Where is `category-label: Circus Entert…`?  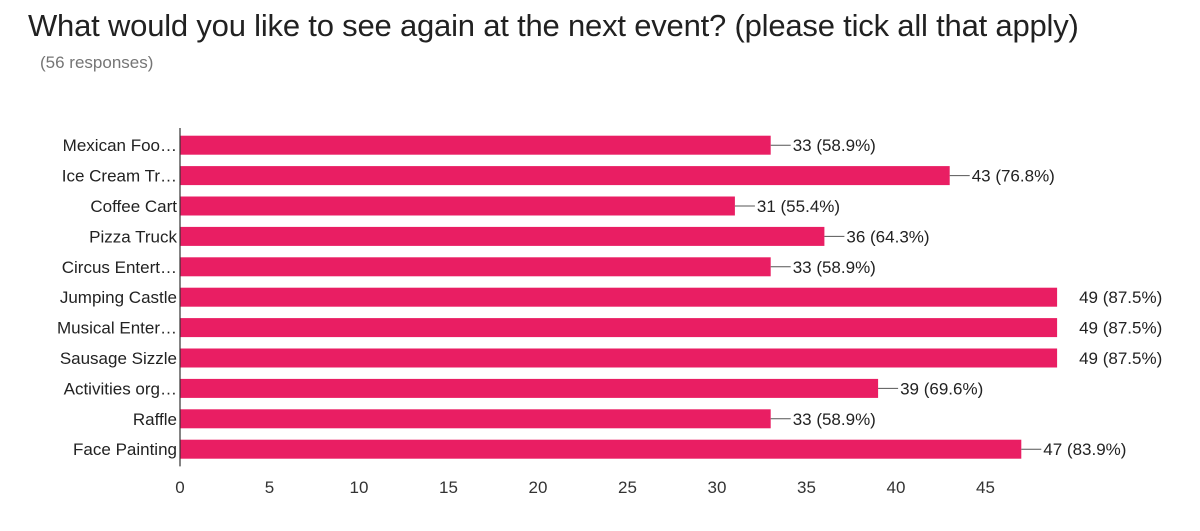 category-label: Circus Entert… is located at coordinates (119, 267).